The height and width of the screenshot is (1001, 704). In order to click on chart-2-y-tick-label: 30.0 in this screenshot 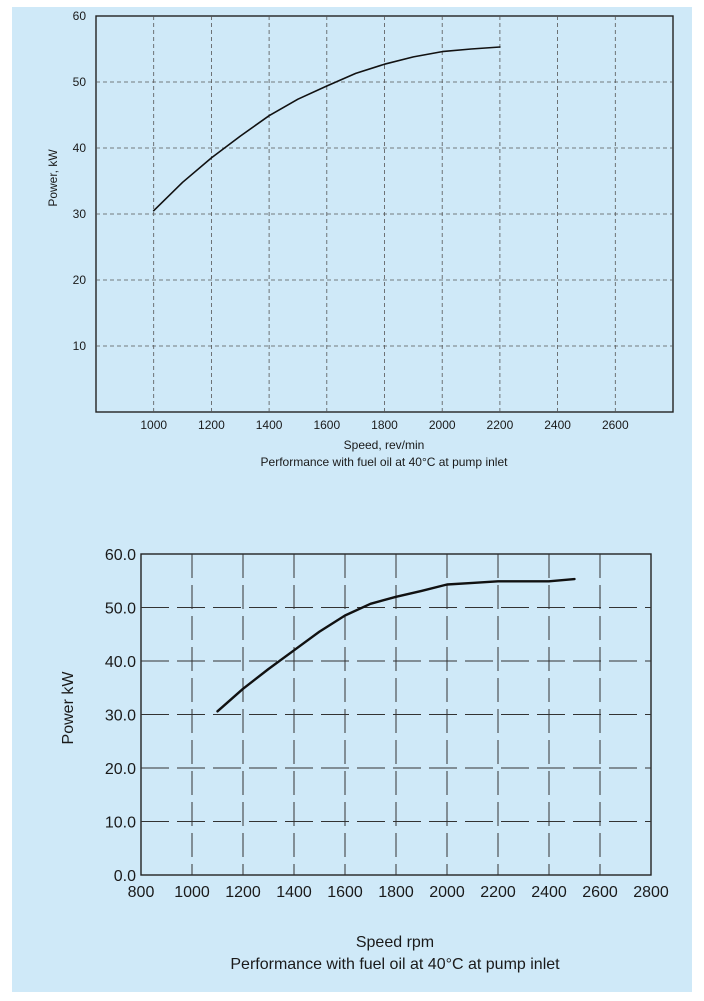, I will do `click(120, 716)`.